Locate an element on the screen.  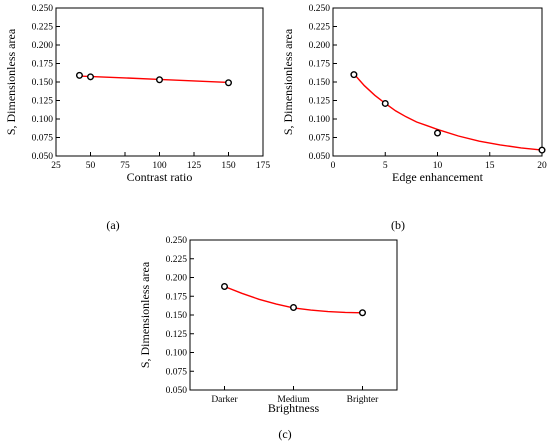
panel-c-y-tick-label: 0.050 is located at coordinates (177, 391).